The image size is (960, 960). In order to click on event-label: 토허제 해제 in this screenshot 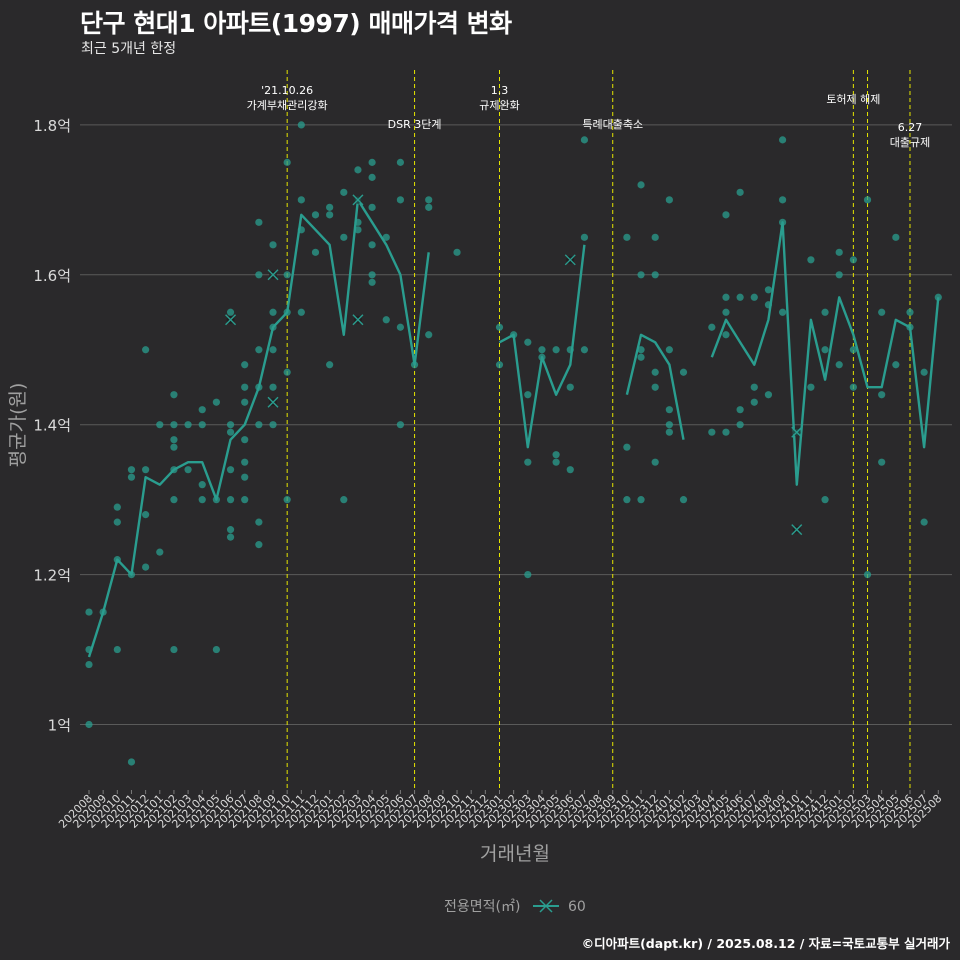, I will do `click(853, 99)`.